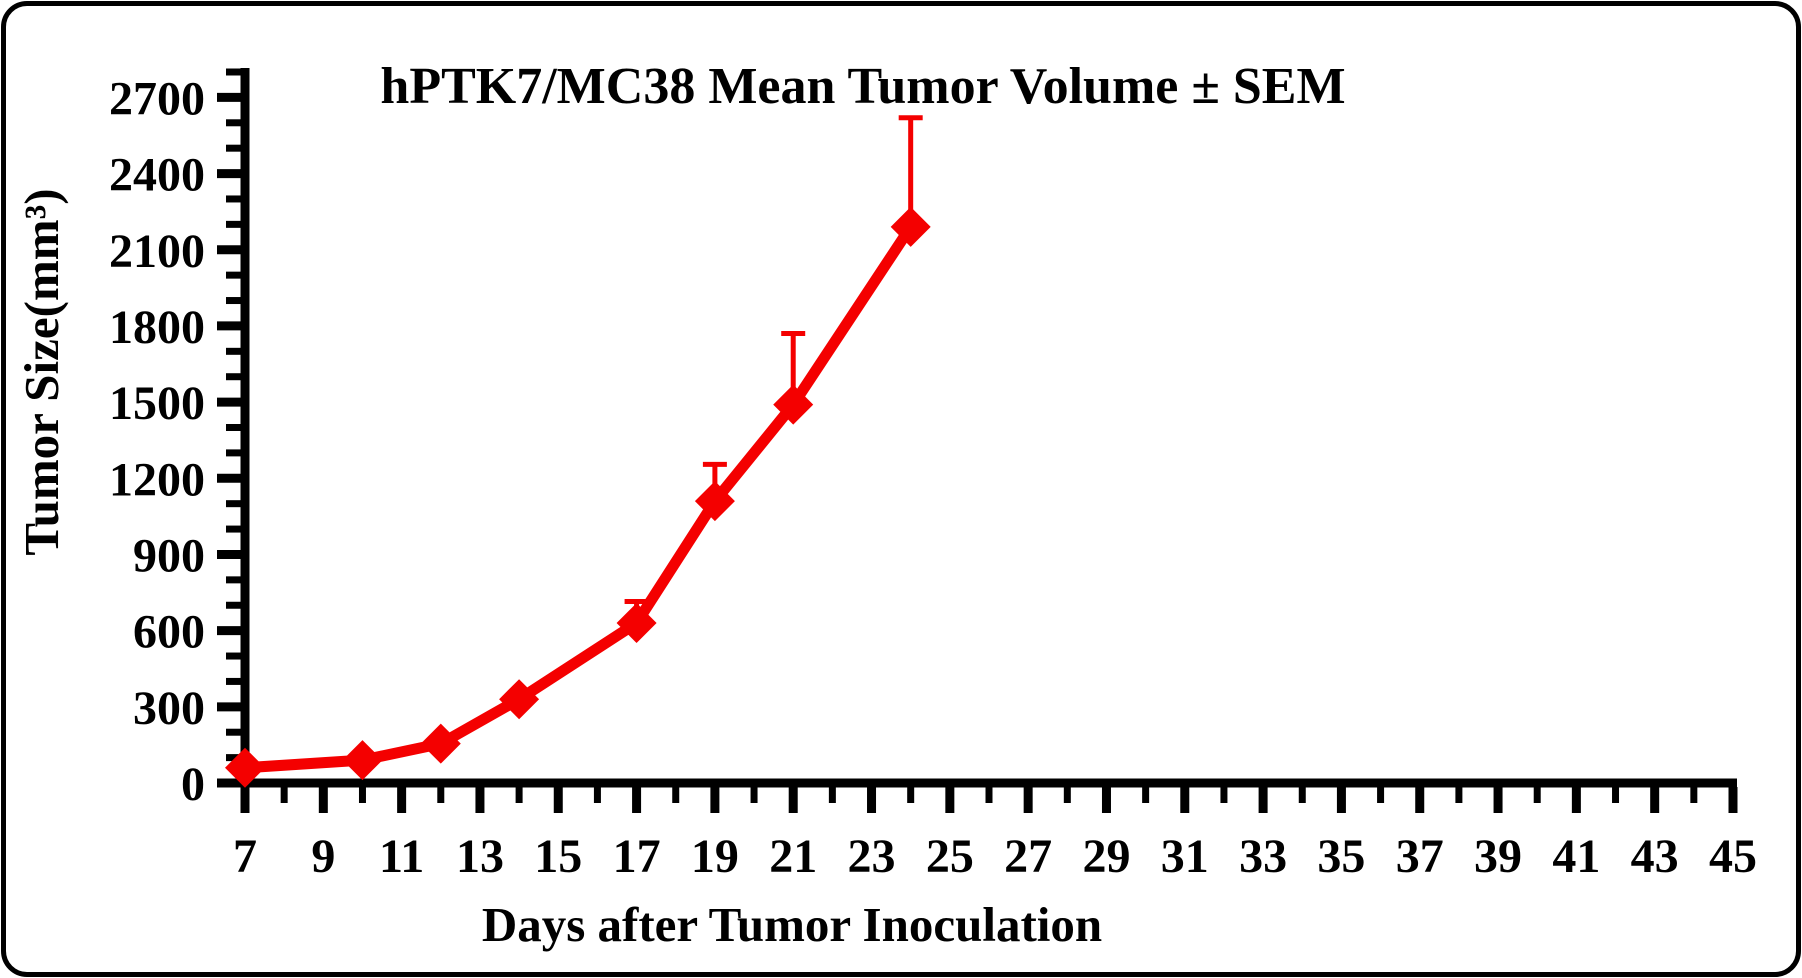 The image size is (1802, 978). I want to click on chart-title: hPTK7/MC38 Mean Tumor Volume ± SEM, so click(862, 86).